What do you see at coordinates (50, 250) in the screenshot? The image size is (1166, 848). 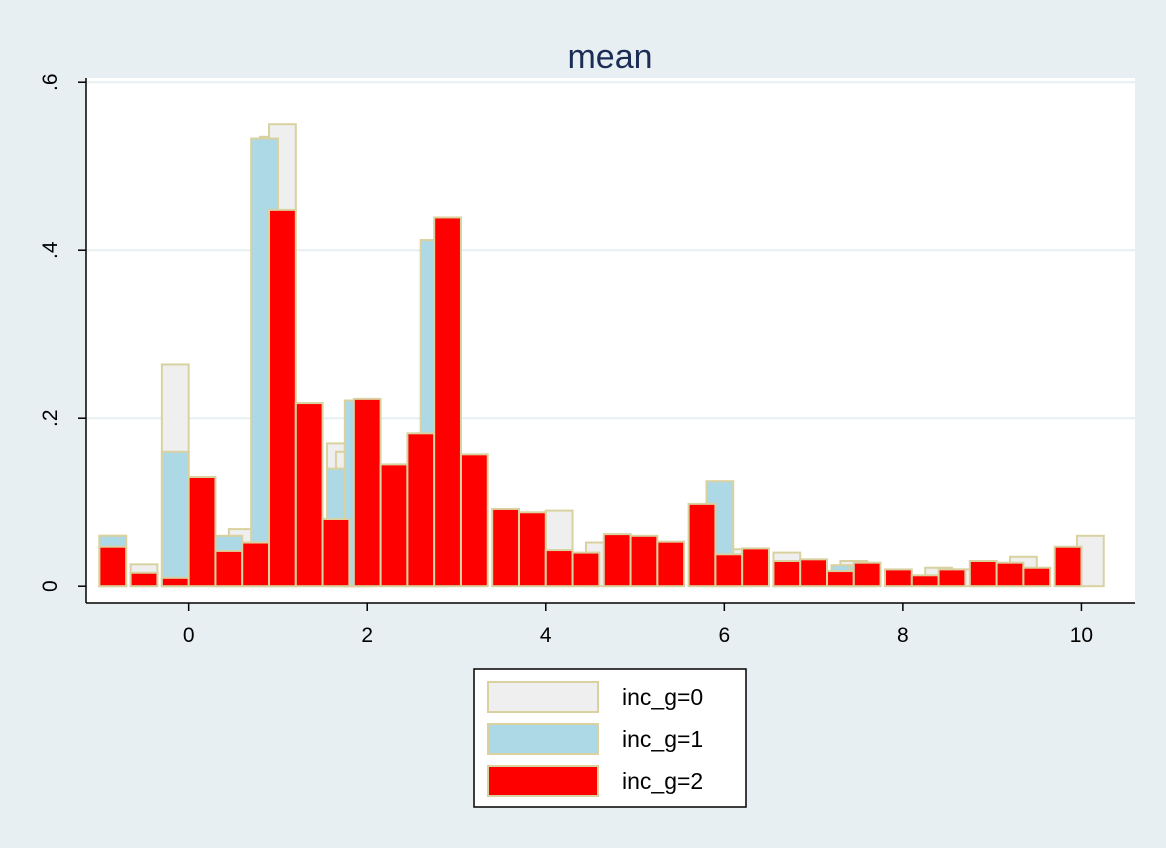 I see `y-tick-label-2: .4` at bounding box center [50, 250].